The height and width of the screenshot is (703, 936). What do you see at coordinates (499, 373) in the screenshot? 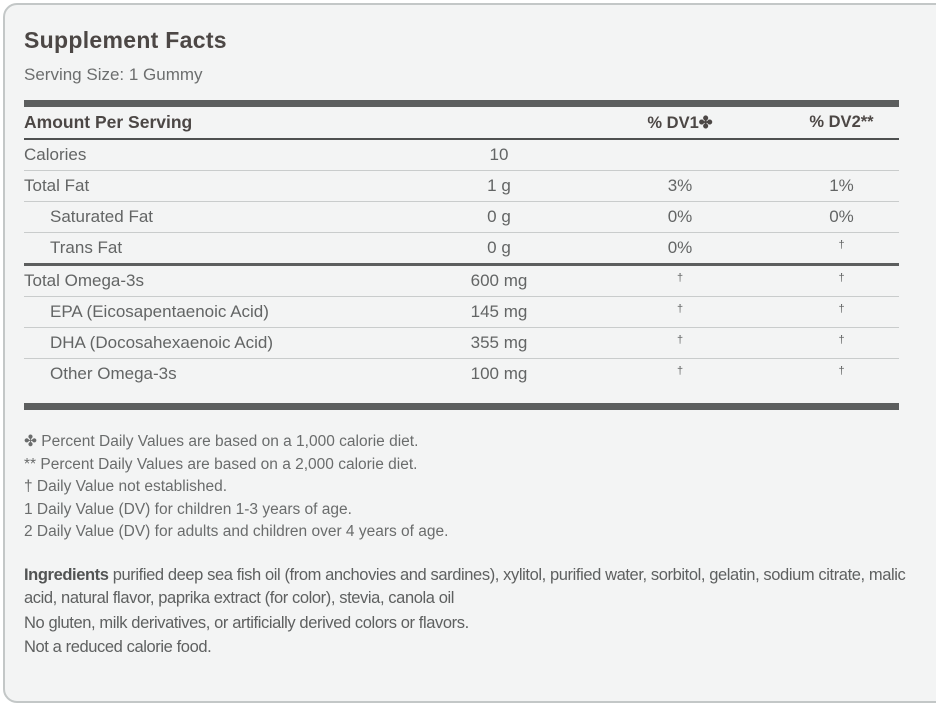
I see `nutrient-amount: 100 mg` at bounding box center [499, 373].